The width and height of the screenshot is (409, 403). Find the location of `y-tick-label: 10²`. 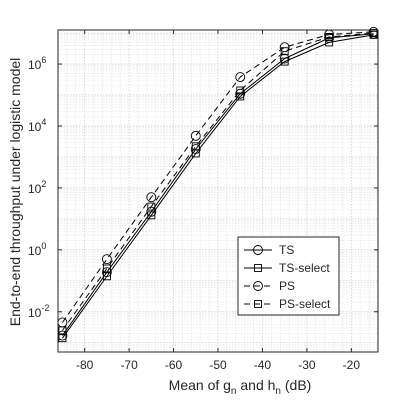

y-tick-label: 10² is located at coordinates (37, 187).